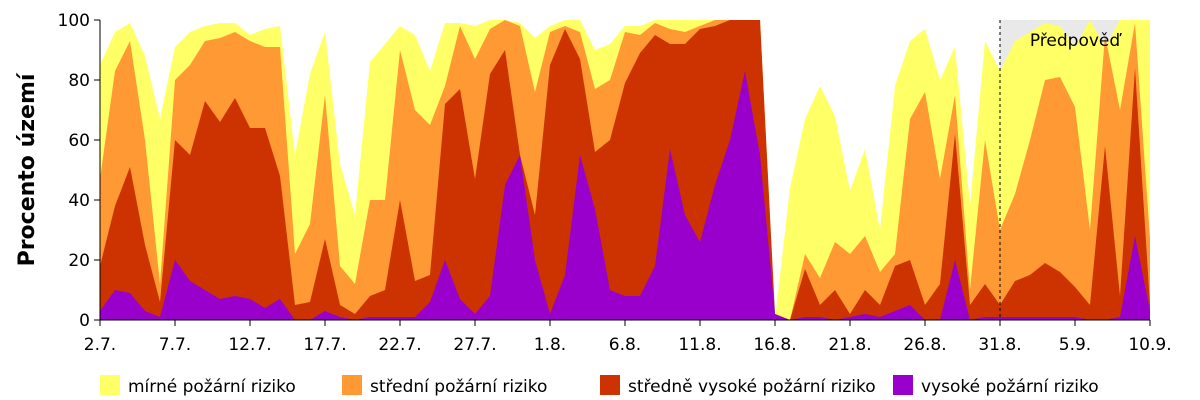 This screenshot has height=400, width=1200. Describe the element at coordinates (84, 321) in the screenshot. I see `y-tick-label: 0` at that location.